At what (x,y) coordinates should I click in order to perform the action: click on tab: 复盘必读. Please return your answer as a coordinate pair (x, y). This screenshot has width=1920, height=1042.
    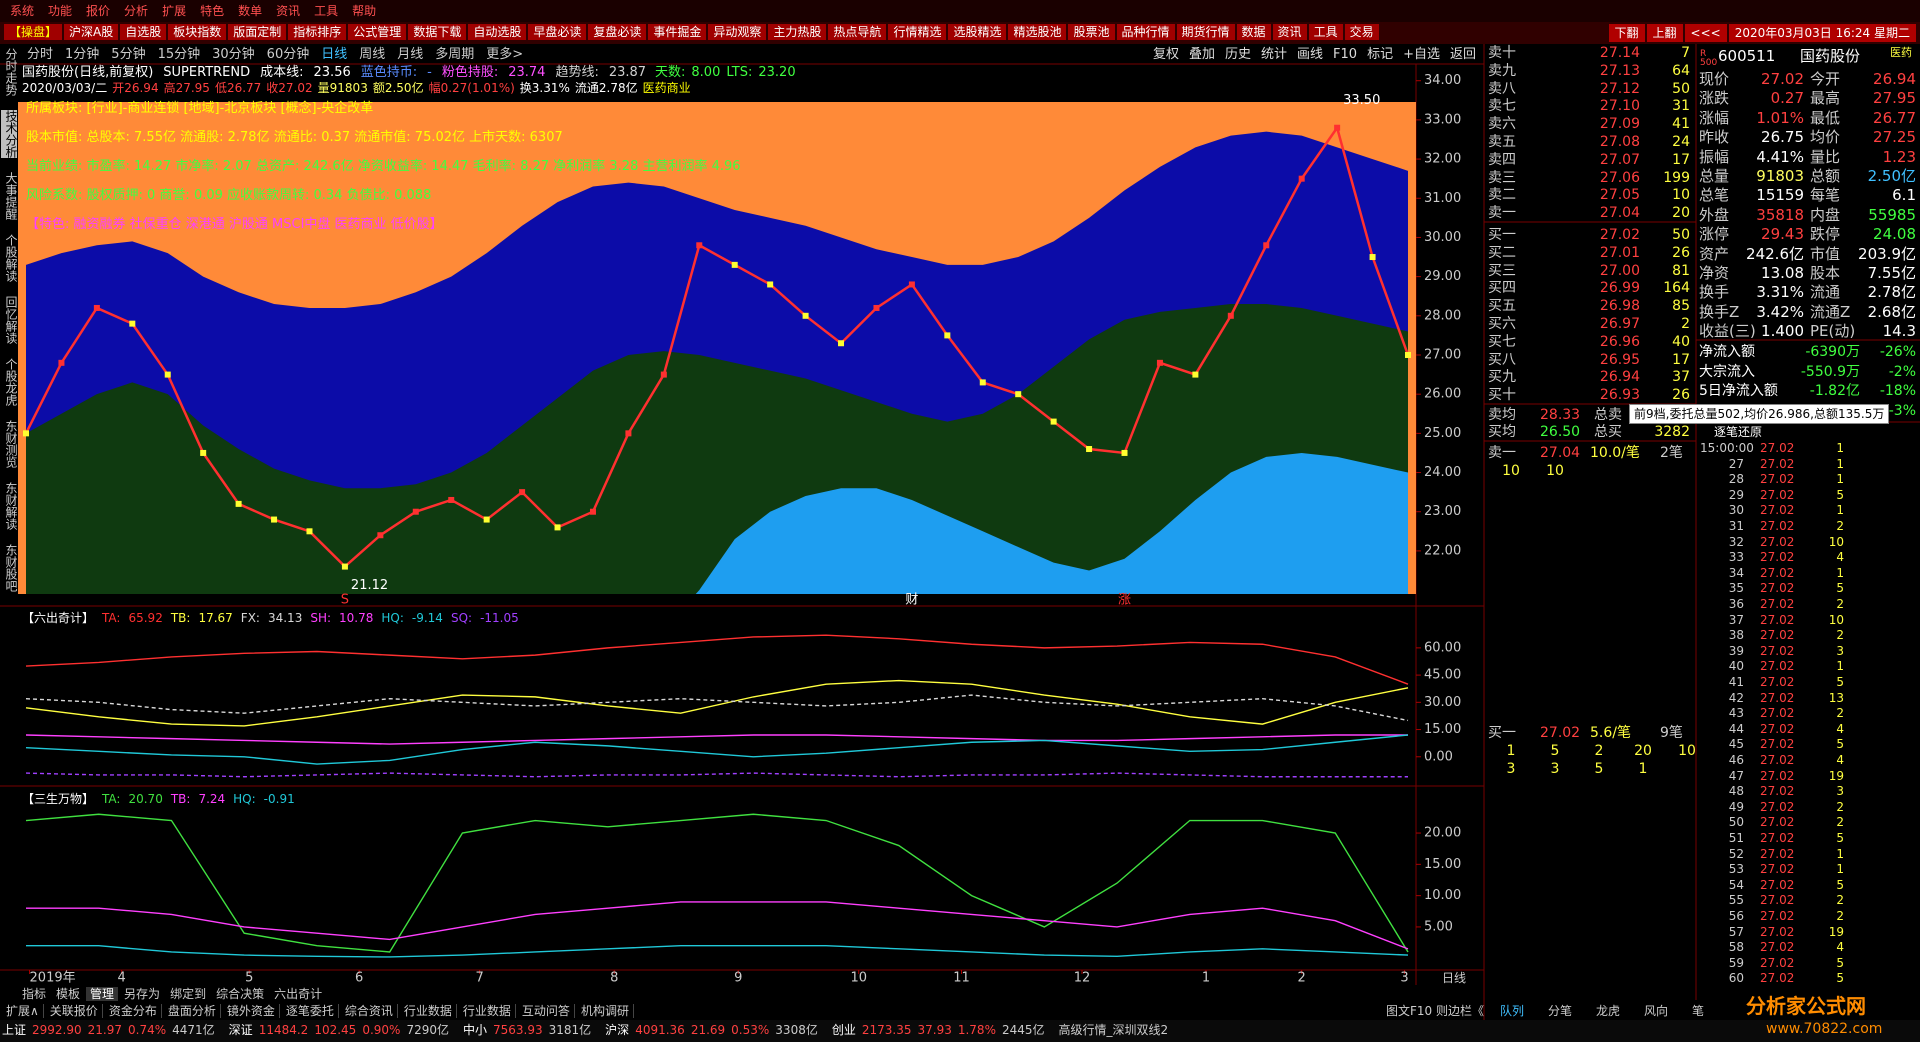
    Looking at the image, I should click on (617, 32).